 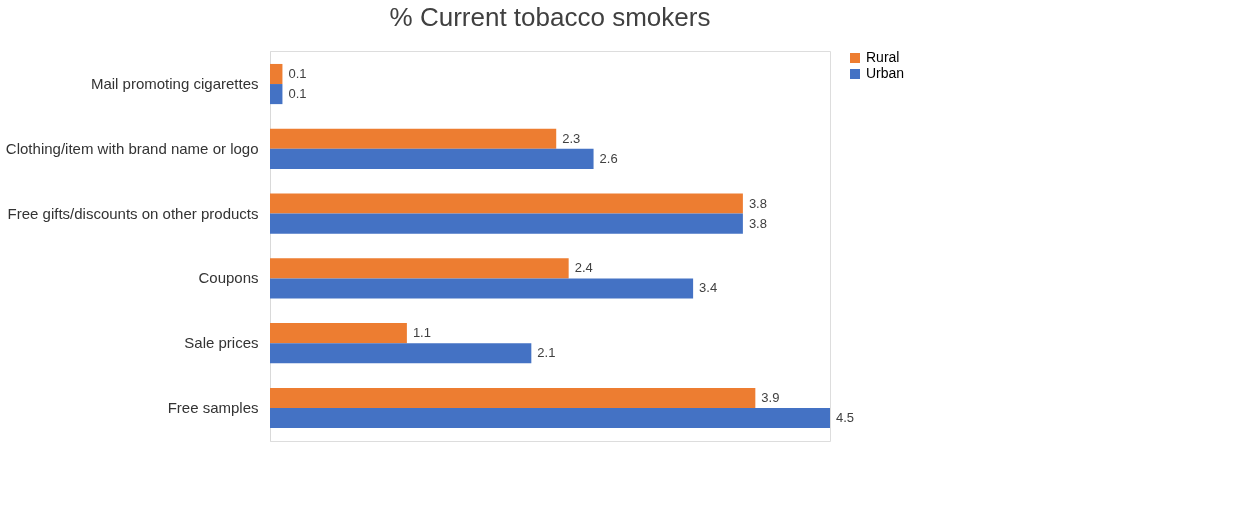 What do you see at coordinates (883, 57) in the screenshot?
I see `legend-label: Rural` at bounding box center [883, 57].